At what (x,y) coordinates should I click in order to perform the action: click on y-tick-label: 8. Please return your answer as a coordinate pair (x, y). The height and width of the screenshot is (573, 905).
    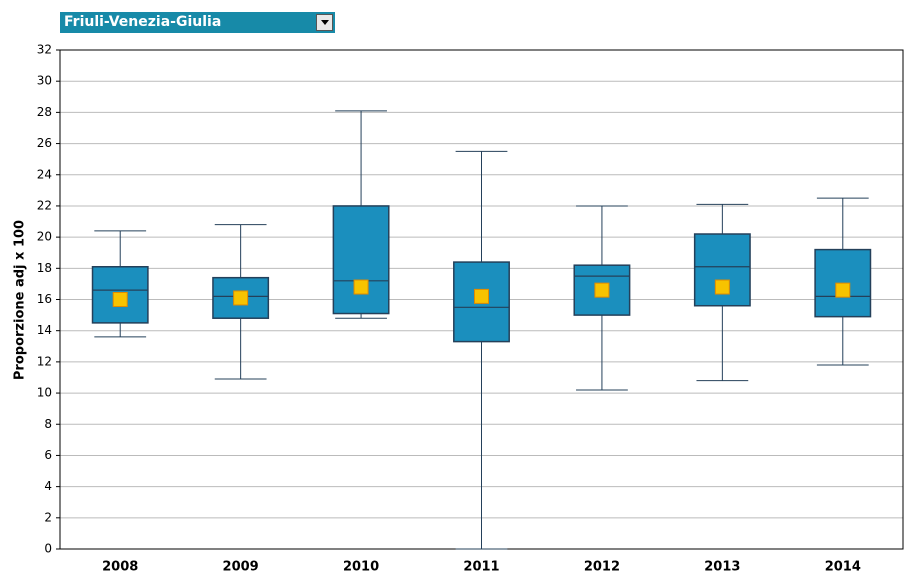
    Looking at the image, I should click on (48, 424).